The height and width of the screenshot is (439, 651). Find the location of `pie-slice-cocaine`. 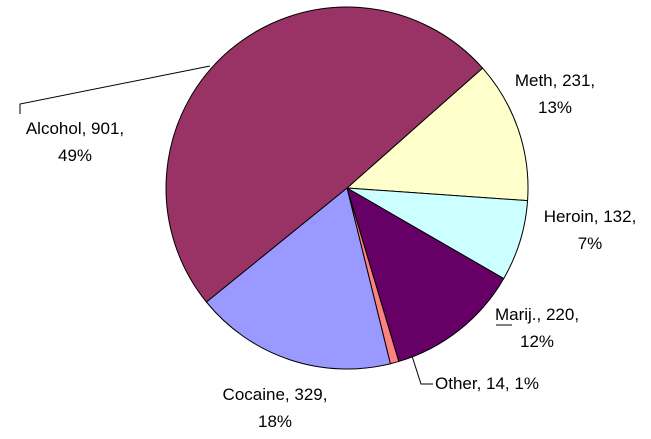

pie-slice-cocaine is located at coordinates (298, 278).